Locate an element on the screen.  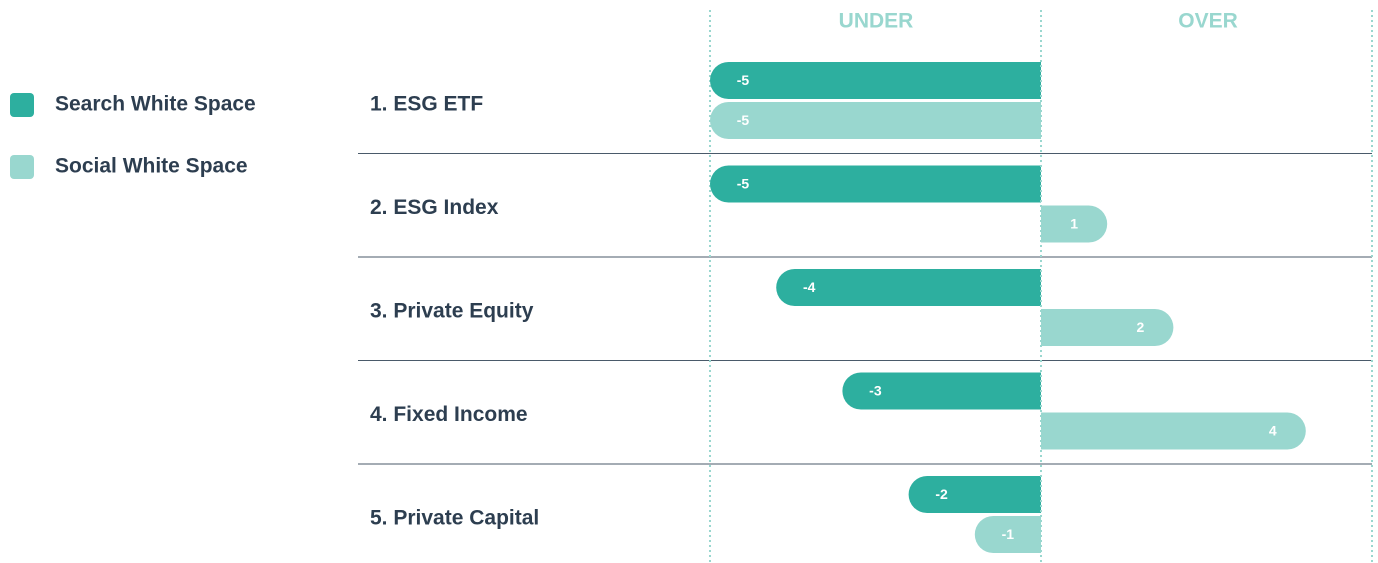
value-label: 4 is located at coordinates (1273, 431).